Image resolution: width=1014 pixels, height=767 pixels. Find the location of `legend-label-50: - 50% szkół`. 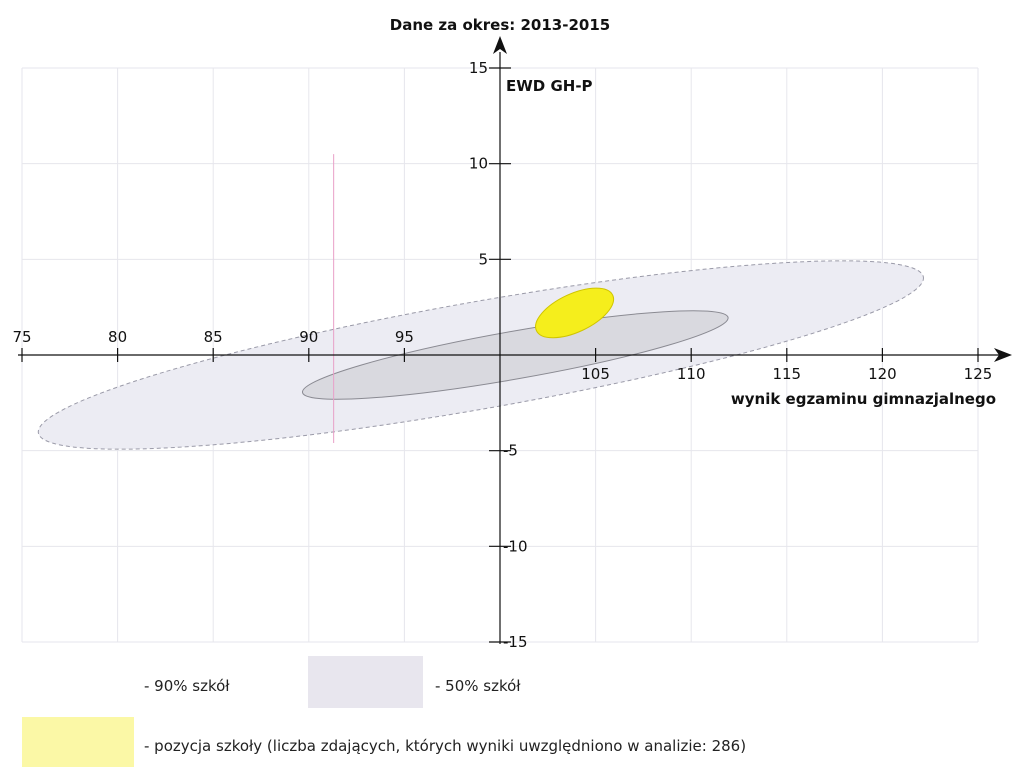

legend-label-50: - 50% szkół is located at coordinates (478, 686).